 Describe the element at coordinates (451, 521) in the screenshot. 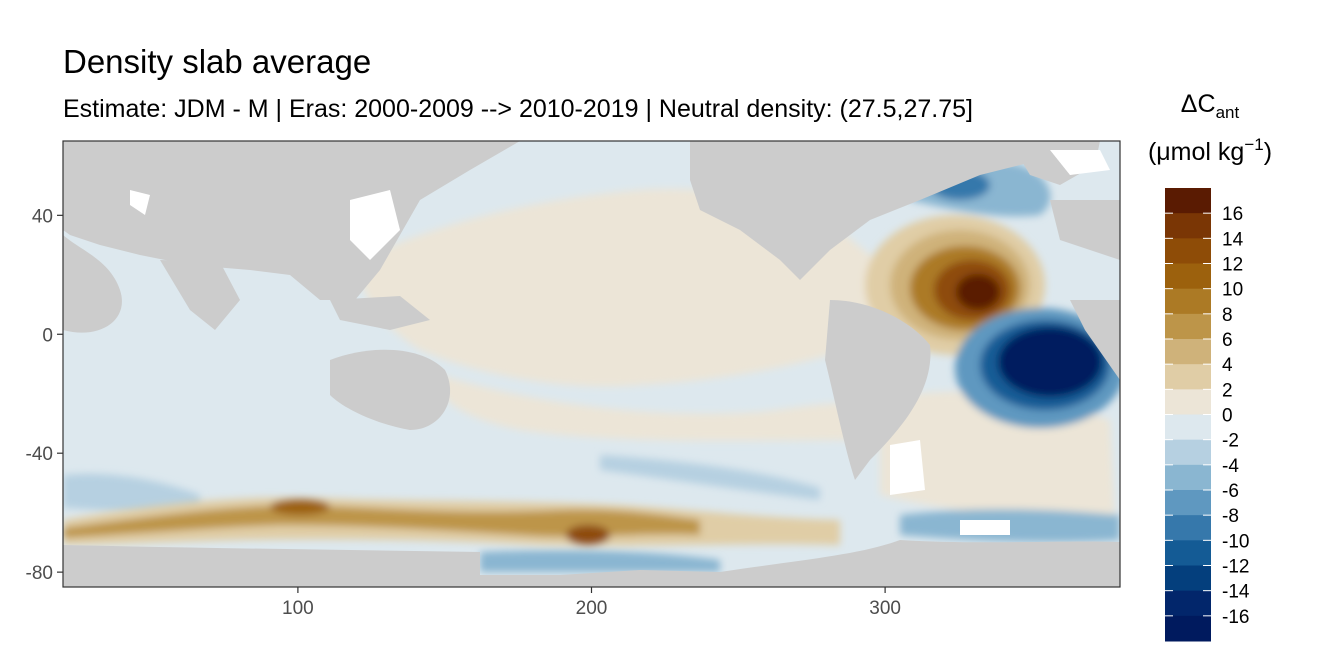

I see `southern-positive-band` at that location.